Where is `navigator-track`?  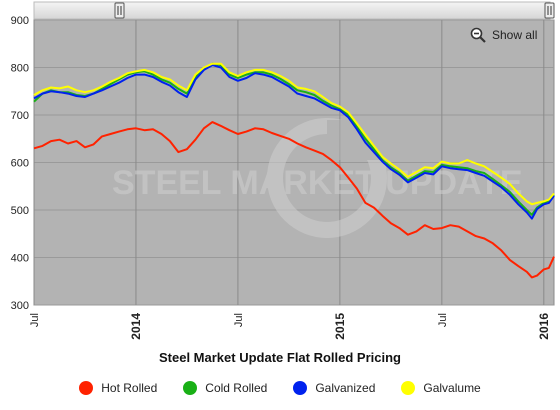
navigator-track is located at coordinates (292, 10).